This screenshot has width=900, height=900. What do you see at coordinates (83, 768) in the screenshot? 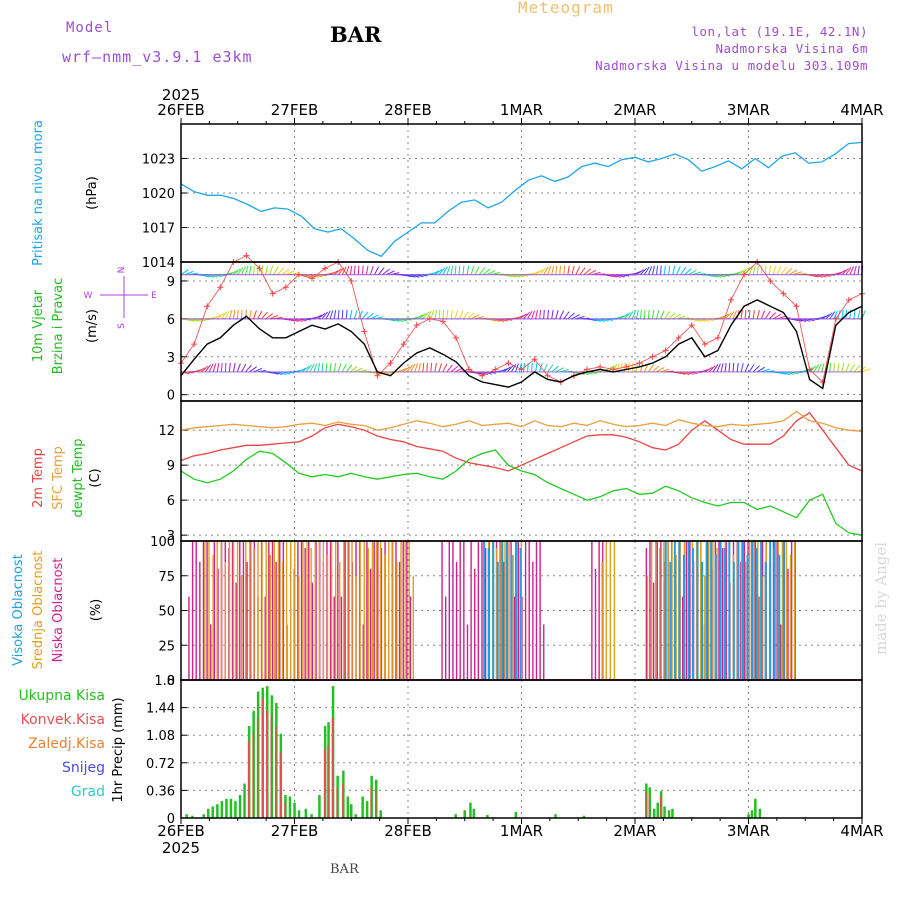
I see `precip-legend-item: Snijeg` at bounding box center [83, 768].